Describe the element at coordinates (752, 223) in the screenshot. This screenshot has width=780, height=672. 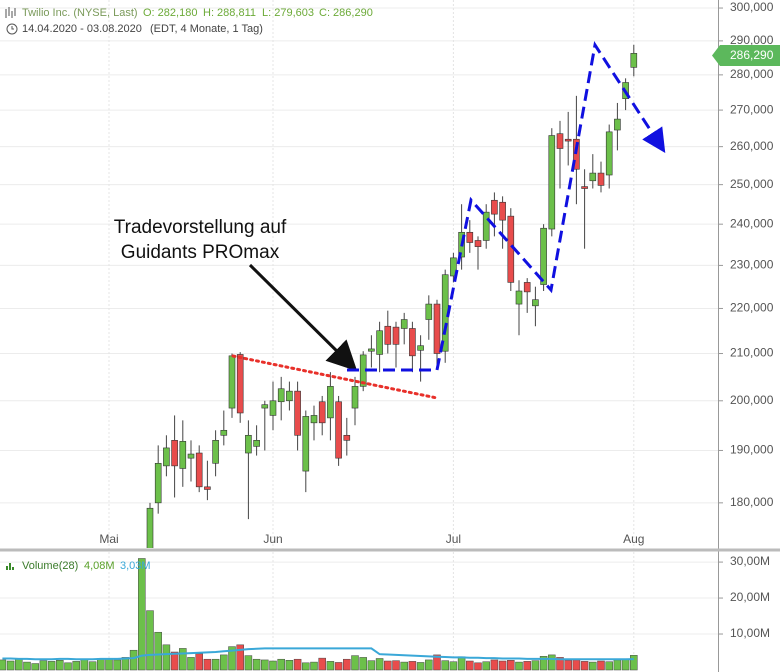
I see `y-tick-label: 240,000` at that location.